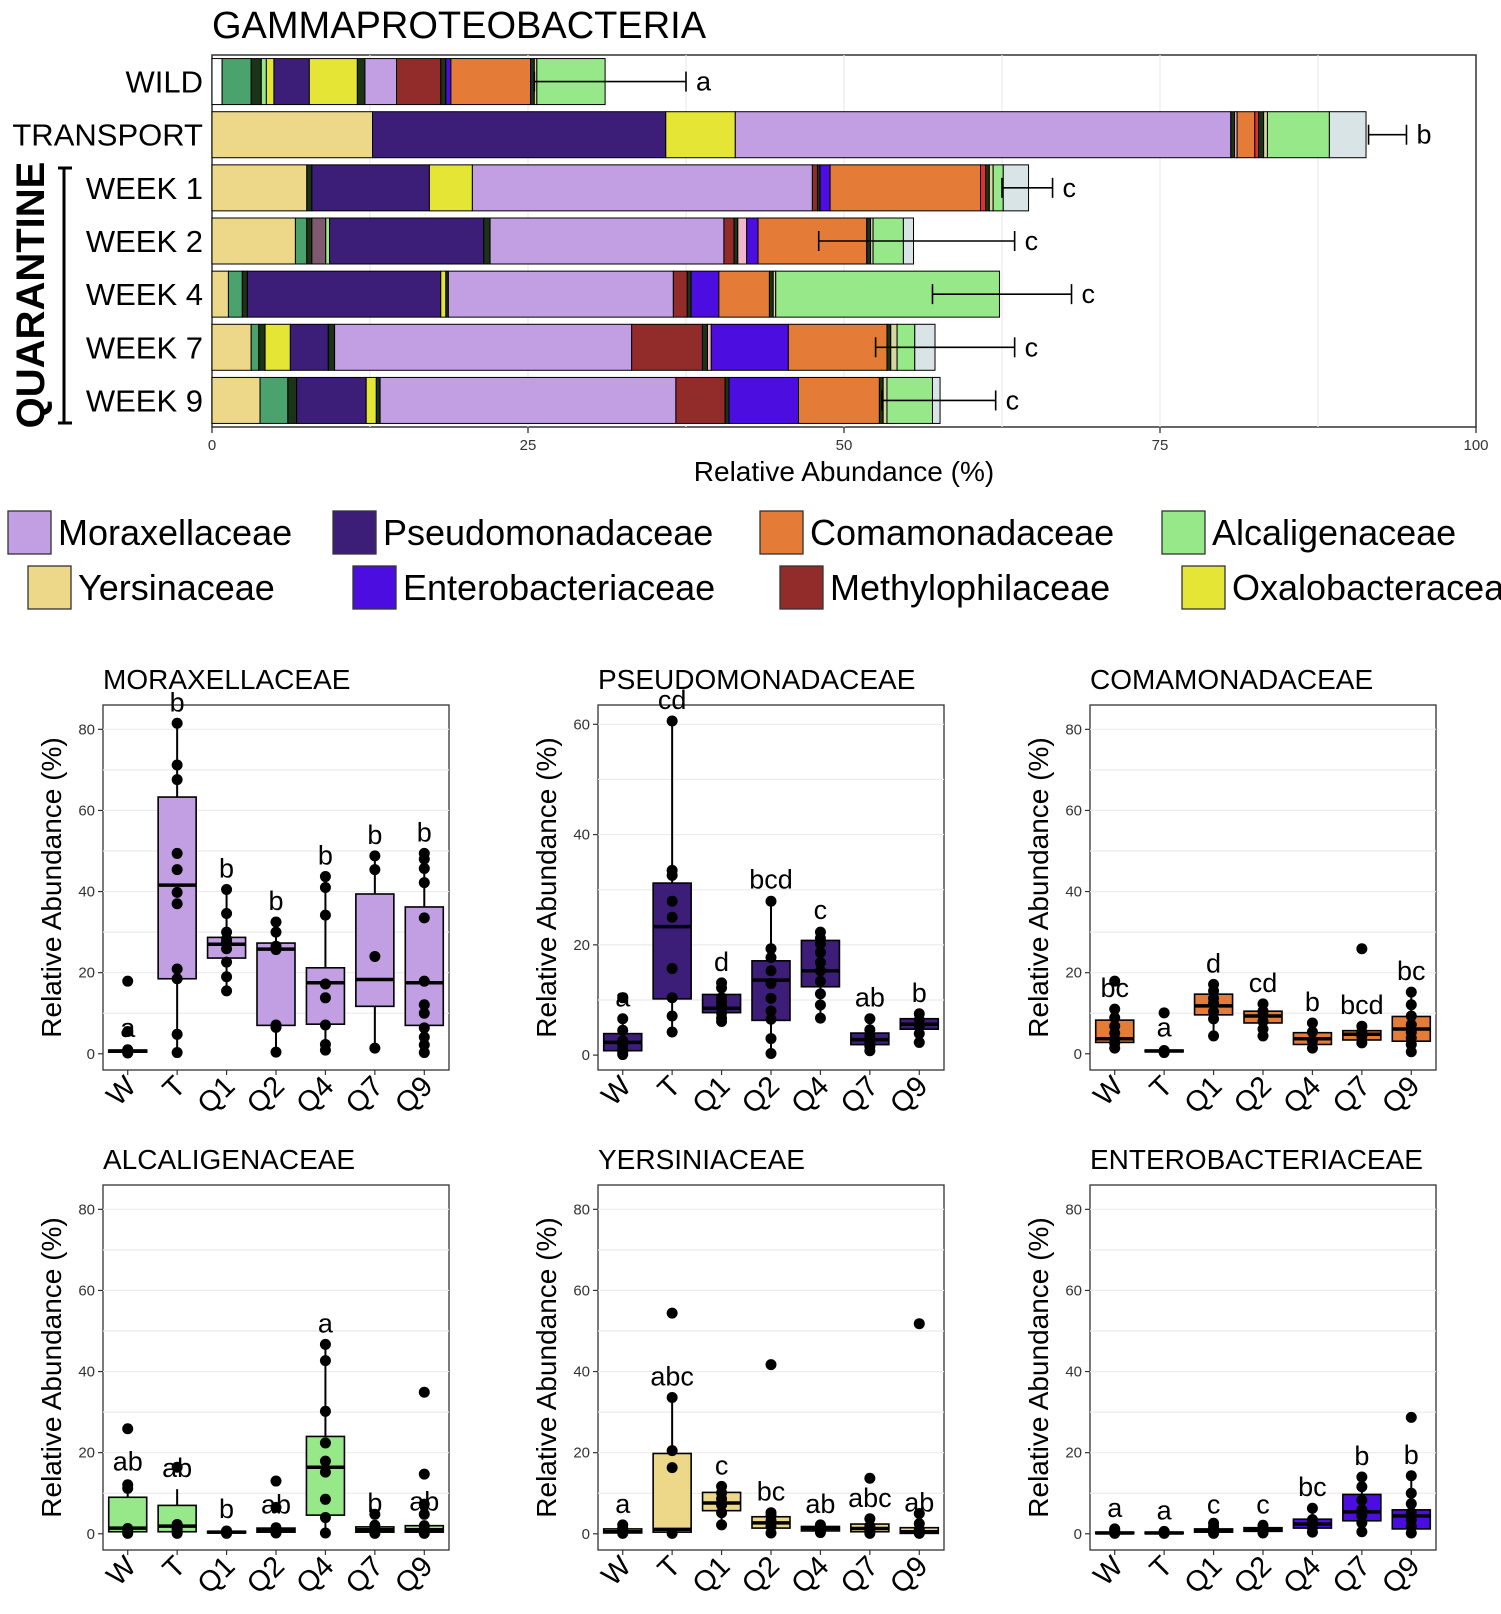  What do you see at coordinates (365, 1575) in the screenshot?
I see `x-tick-label: Q7` at bounding box center [365, 1575].